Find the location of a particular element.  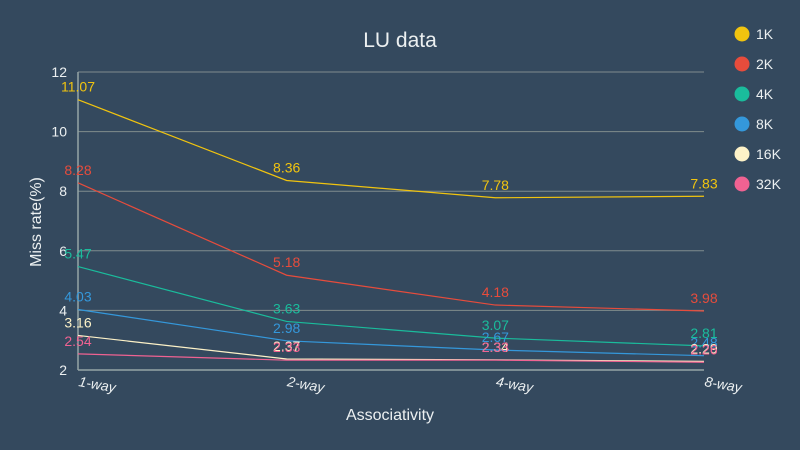

series-line-4K is located at coordinates (391, 306).